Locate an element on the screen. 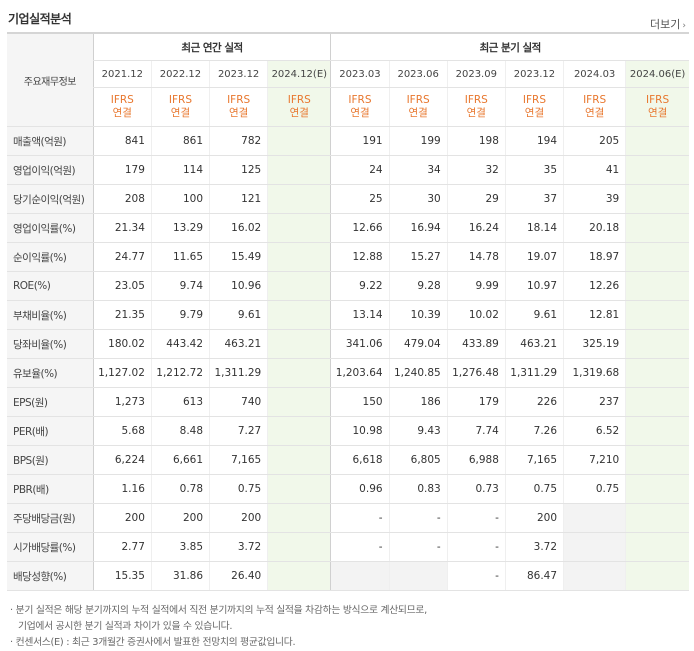 The image size is (694, 651). cell-value: 10.98 is located at coordinates (360, 431).